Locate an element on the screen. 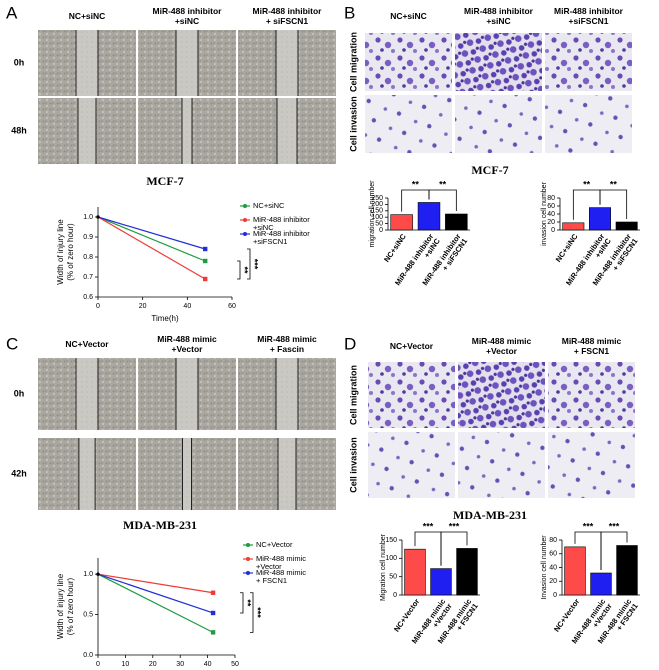 The width and height of the screenshot is (659, 670). column-header: MiR-488 mimic + FSCN1 is located at coordinates (592, 346).